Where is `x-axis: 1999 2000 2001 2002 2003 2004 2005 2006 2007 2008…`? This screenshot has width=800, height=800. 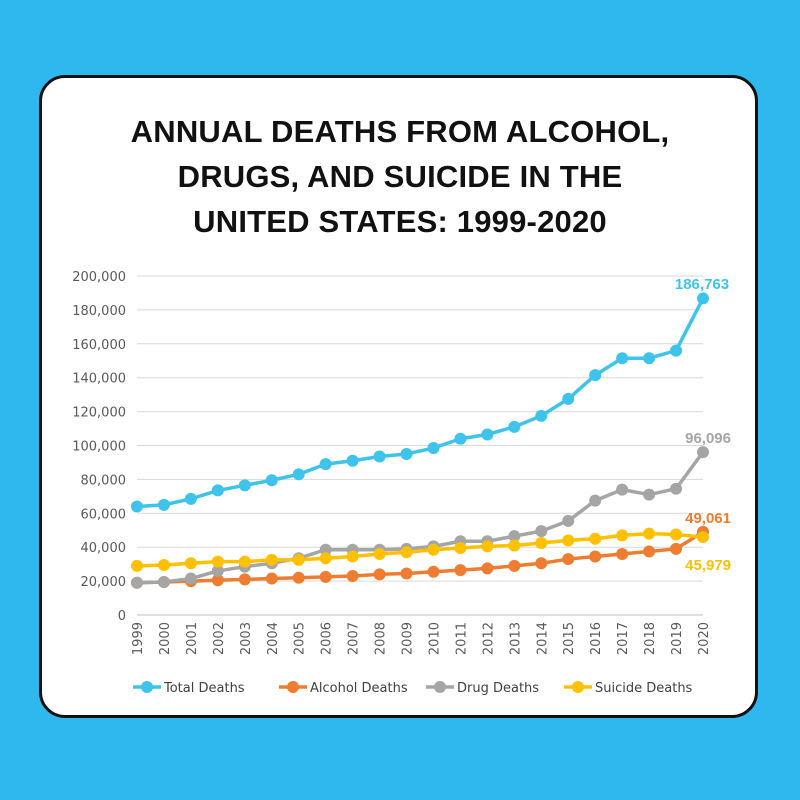 x-axis: 1999 2000 2001 2002 2003 2004 2005 2006 2007 2008… is located at coordinates (421, 634).